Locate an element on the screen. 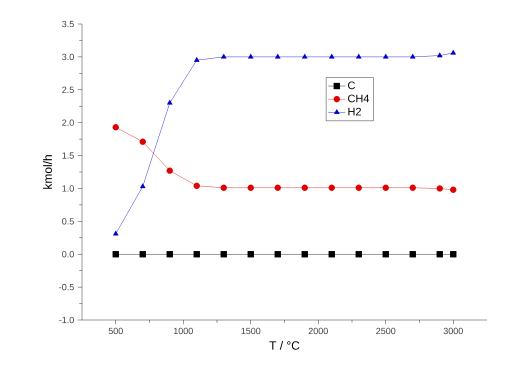 The image size is (517, 379). y-tick-label: -1.0 is located at coordinates (66, 320).